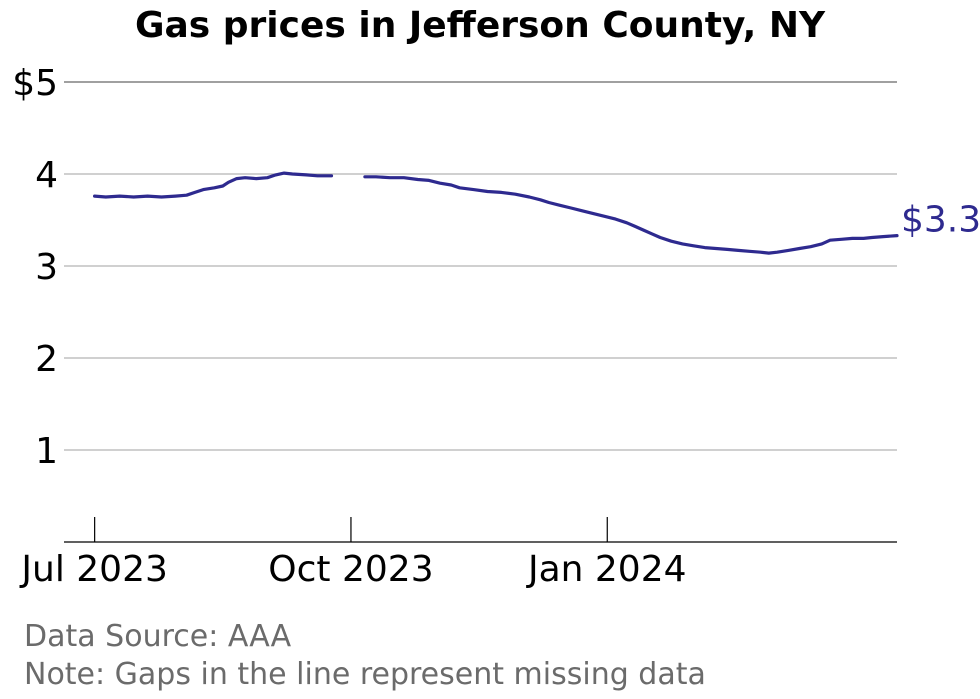 Image resolution: width=980 pixels, height=699 pixels. I want to click on x-tick-label: Jan 2024, so click(606, 569).